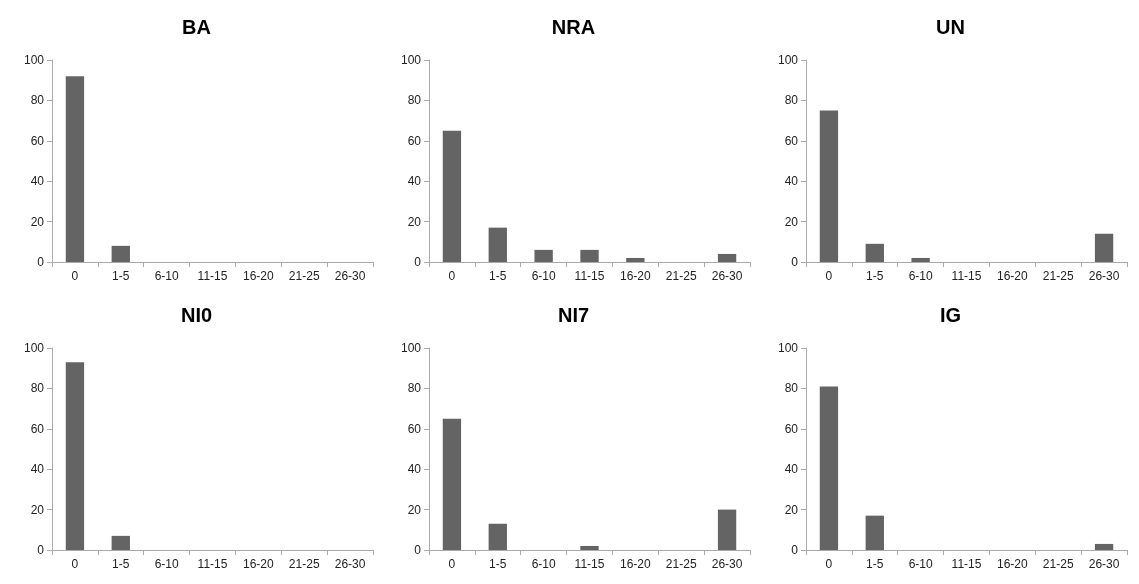  I want to click on chart-title: IG, so click(950, 315).